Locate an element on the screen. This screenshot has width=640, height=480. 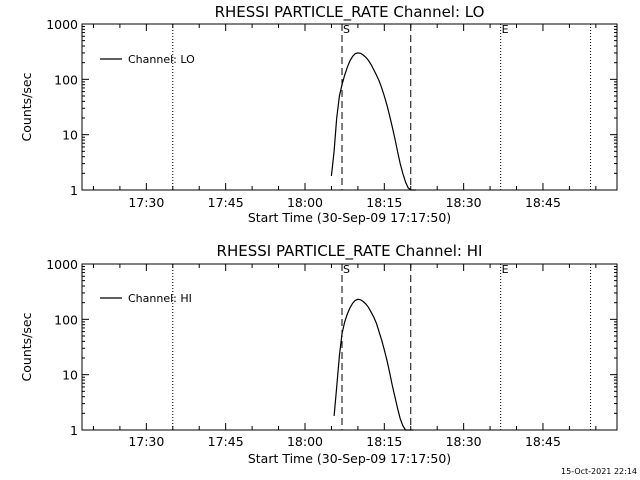
legend-label: Channel: HI is located at coordinates (160, 298).